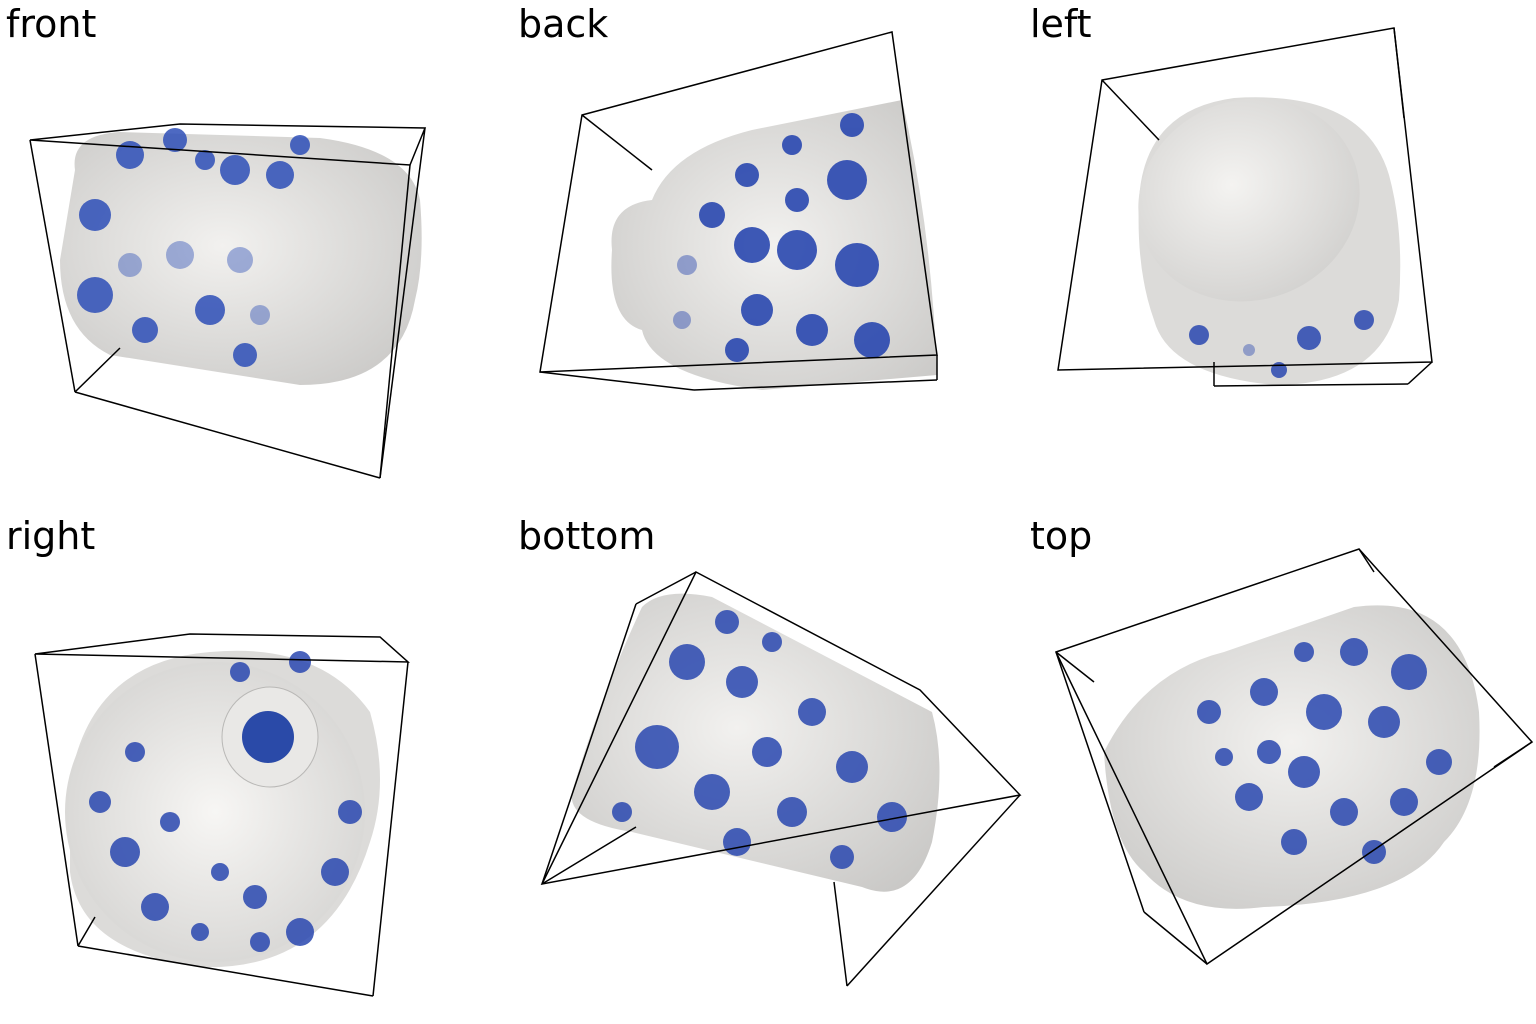 The width and height of the screenshot is (1536, 1024). I want to click on cup-back, so click(774, 245).